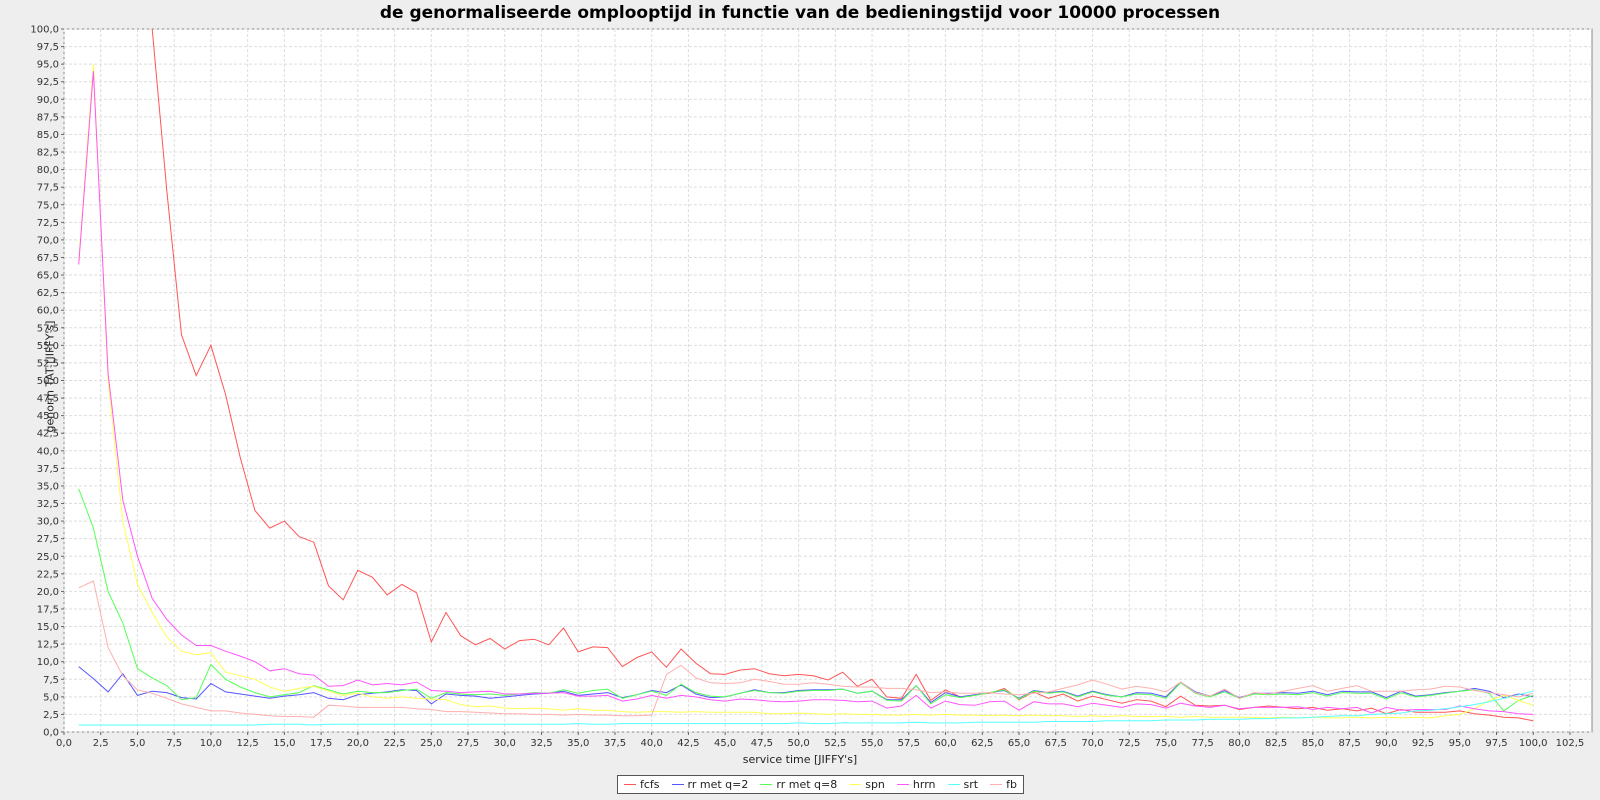 The height and width of the screenshot is (800, 1600). I want to click on x-tick-label: 70,0, so click(1092, 743).